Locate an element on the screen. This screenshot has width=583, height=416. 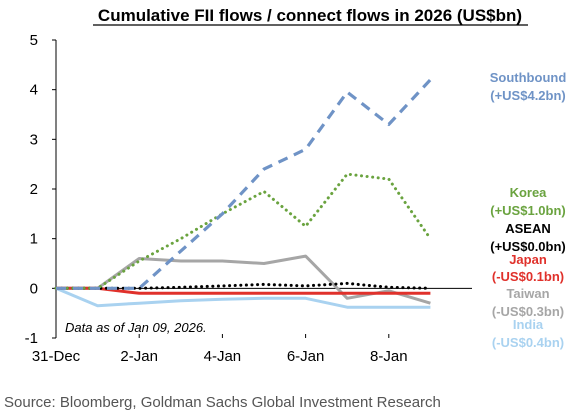
y-tick-label: 3 is located at coordinates (34, 139).